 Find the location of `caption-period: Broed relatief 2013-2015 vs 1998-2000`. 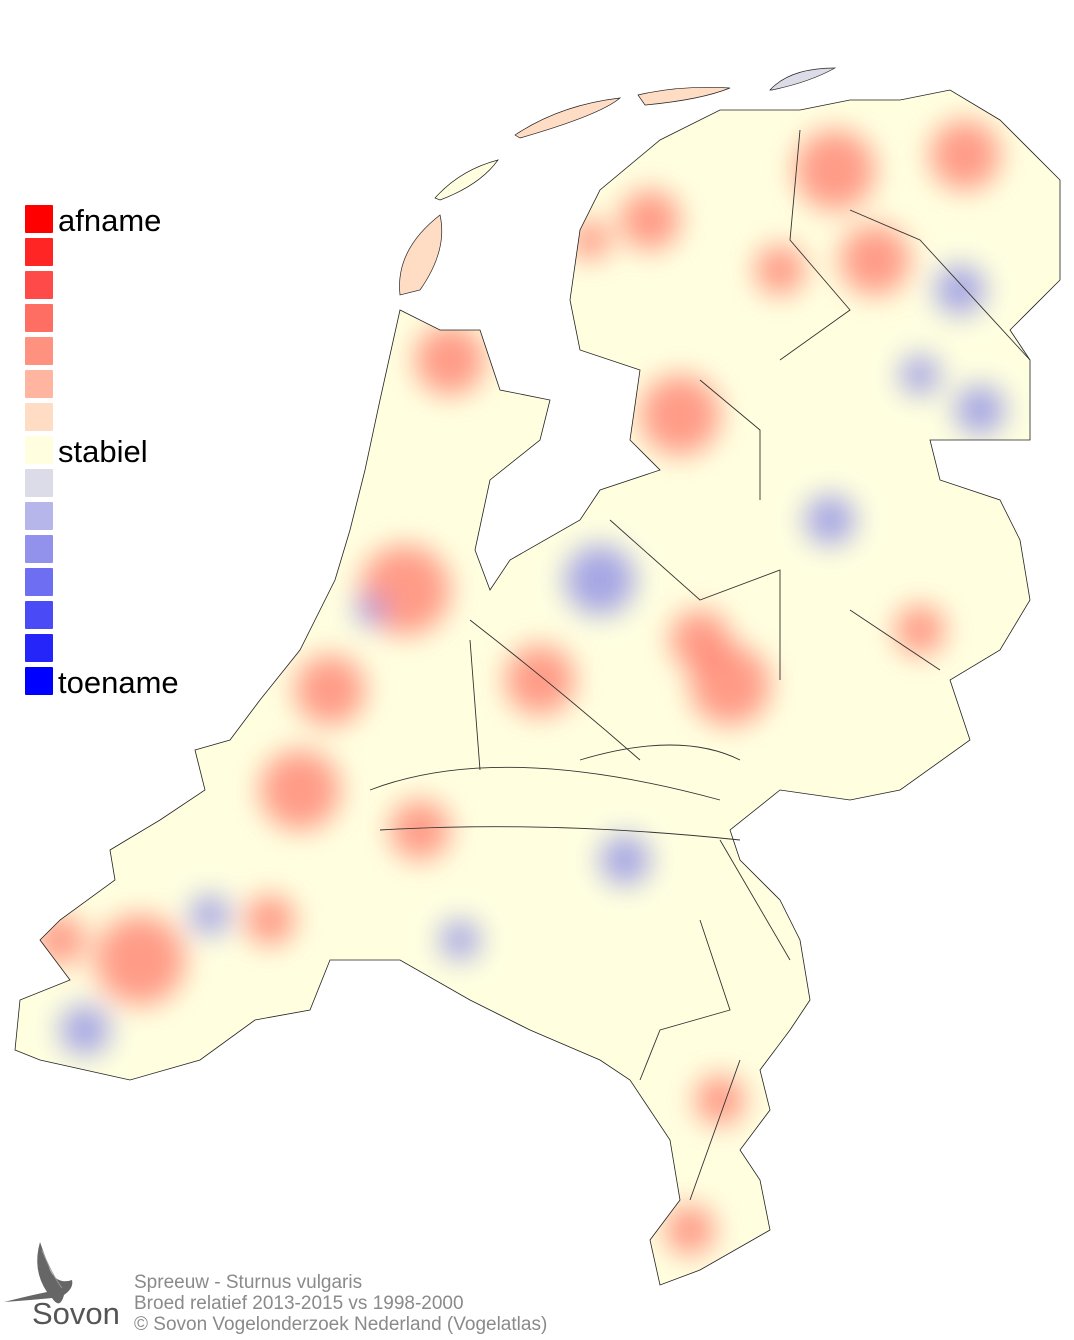

caption-period: Broed relatief 2013-2015 vs 1998-2000 is located at coordinates (299, 1303).